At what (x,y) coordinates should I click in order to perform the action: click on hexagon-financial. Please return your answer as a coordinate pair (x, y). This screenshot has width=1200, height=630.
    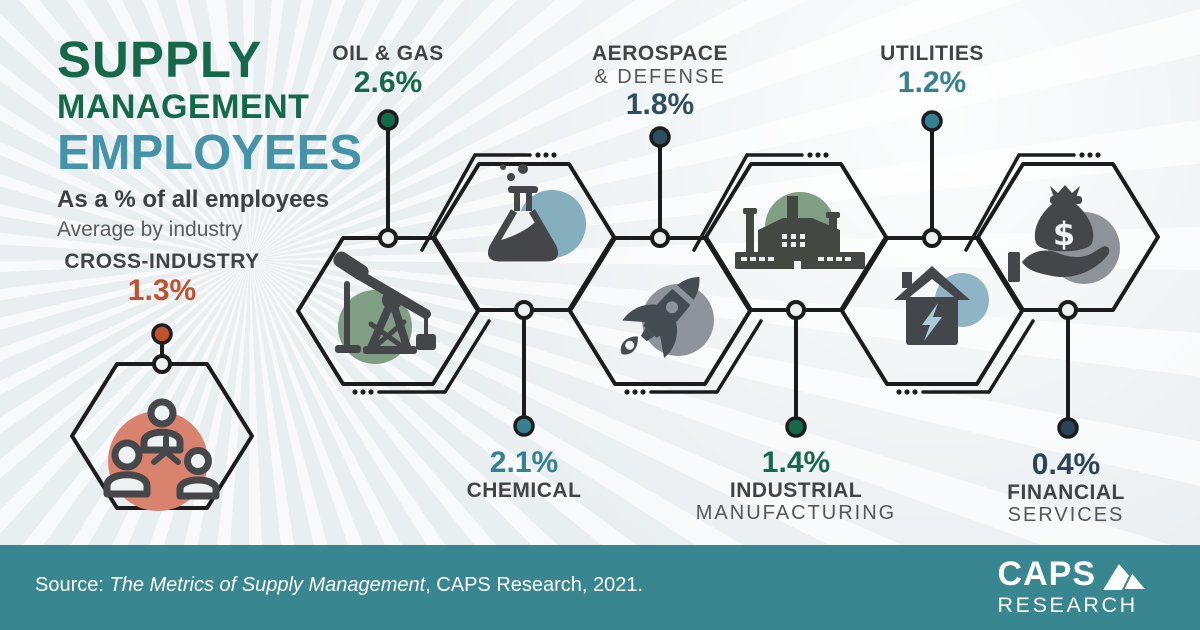
    Looking at the image, I should click on (1068, 237).